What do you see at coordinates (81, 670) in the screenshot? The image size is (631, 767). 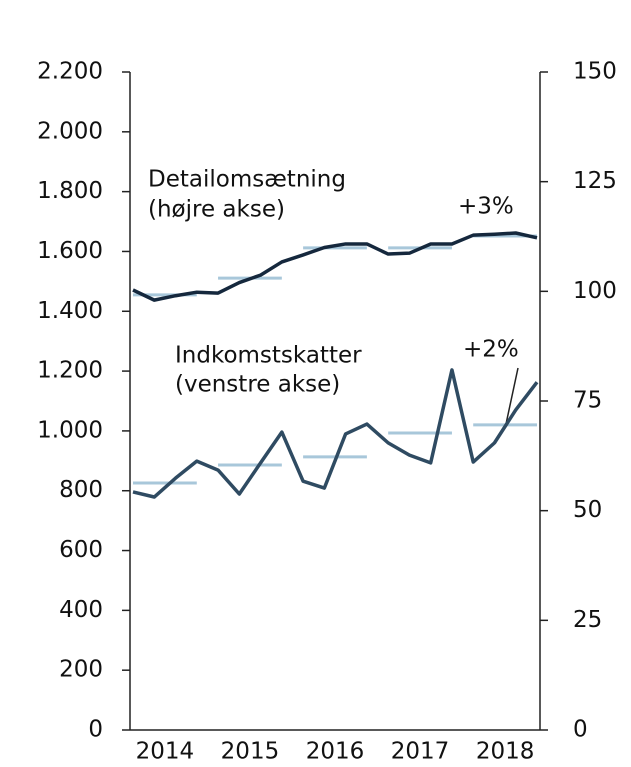 I see `y-tick-label: 200` at bounding box center [81, 670].